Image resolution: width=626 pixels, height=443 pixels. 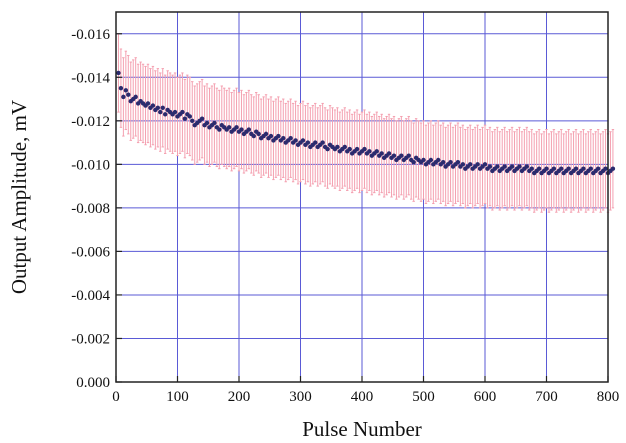 What do you see at coordinates (423, 397) in the screenshot?
I see `x-tick-label: 500` at bounding box center [423, 397].